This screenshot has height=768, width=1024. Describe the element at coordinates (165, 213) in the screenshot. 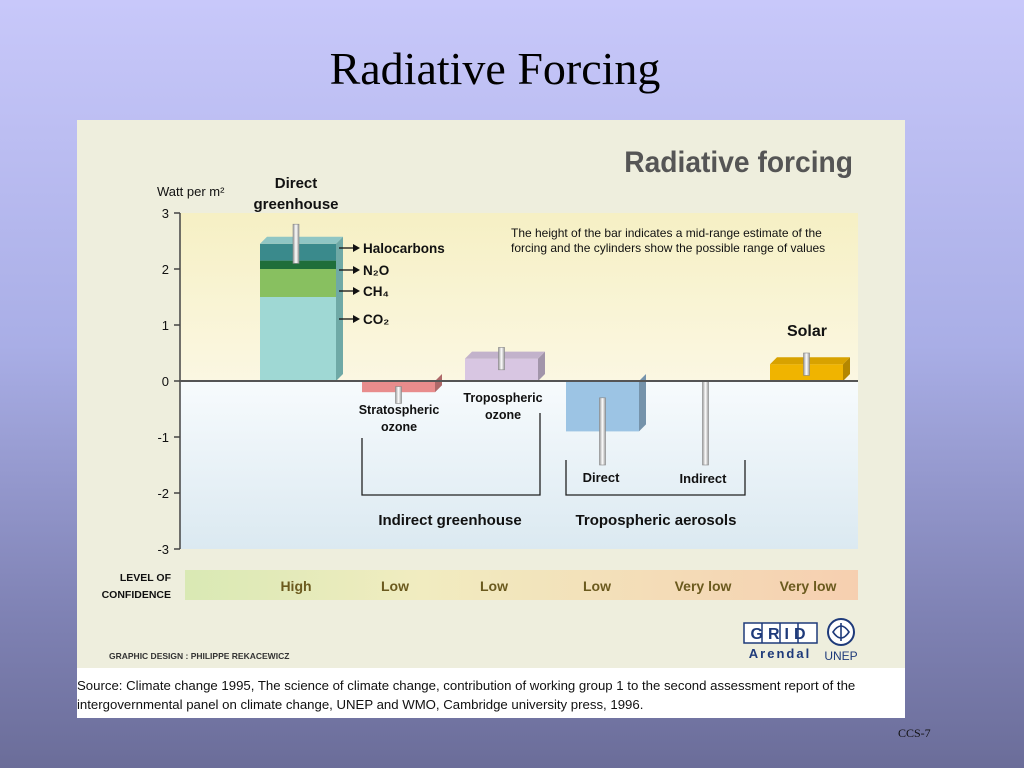

I see `y-tick-label: 3` at that location.